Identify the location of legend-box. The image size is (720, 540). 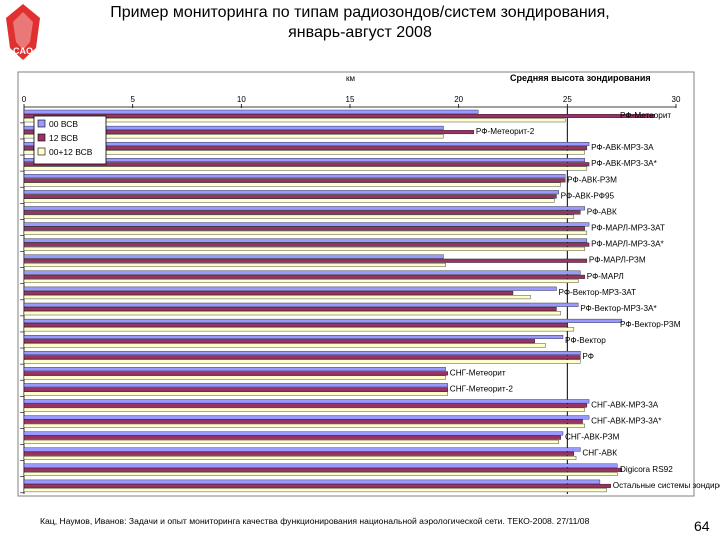
(70, 140).